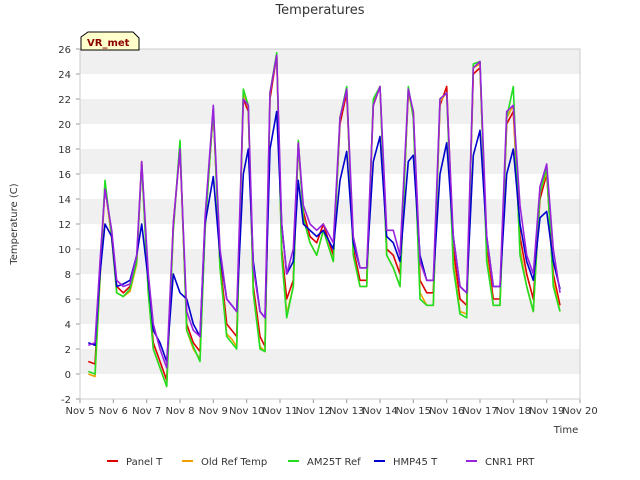 The height and width of the screenshot is (480, 640). Describe the element at coordinates (334, 462) in the screenshot. I see `legend-label-am25t-ref: AM25T Ref` at that location.